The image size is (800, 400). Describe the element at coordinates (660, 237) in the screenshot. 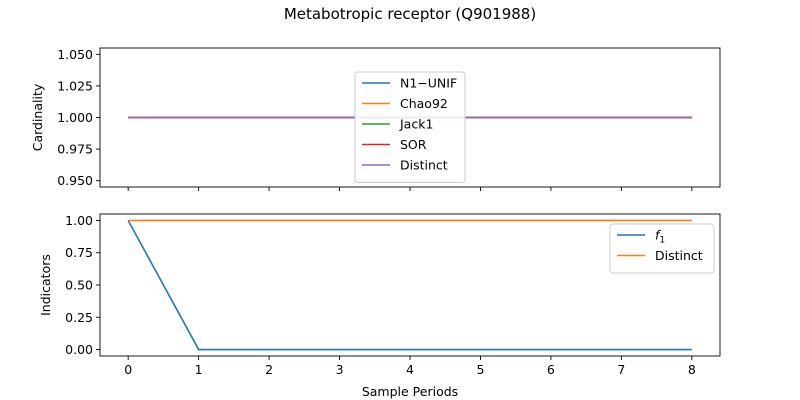

I see `legend-entry: f1` at that location.